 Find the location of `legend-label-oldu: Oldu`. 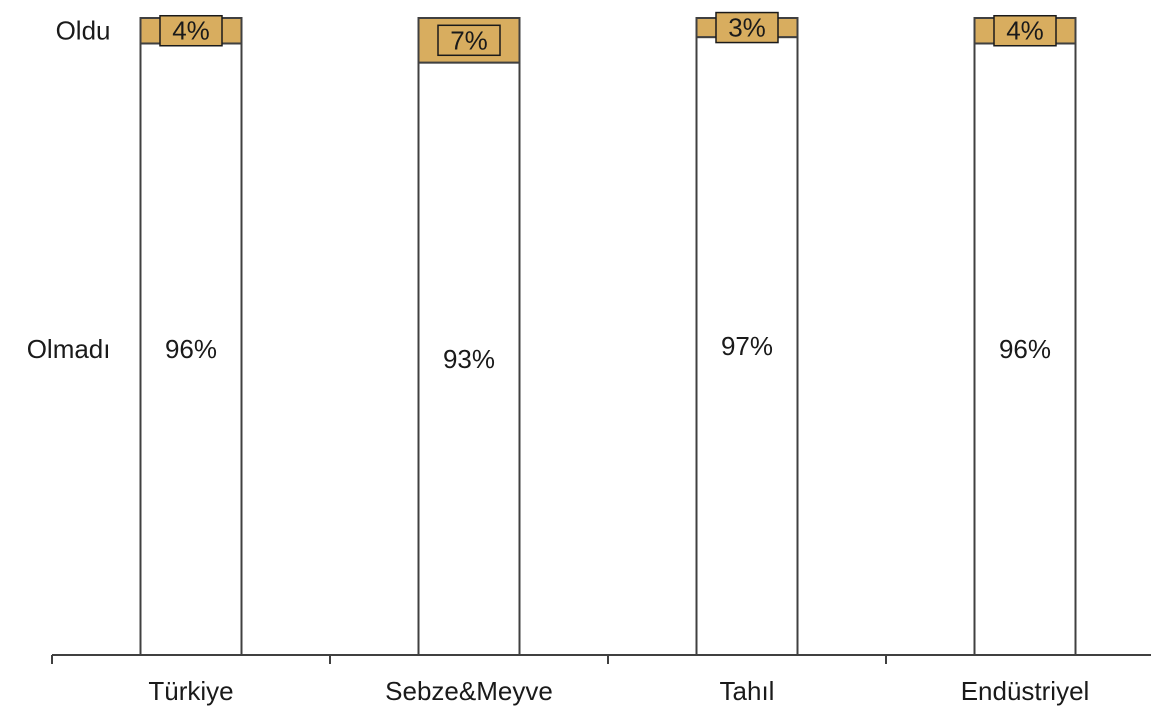

legend-label-oldu: Oldu is located at coordinates (83, 31).